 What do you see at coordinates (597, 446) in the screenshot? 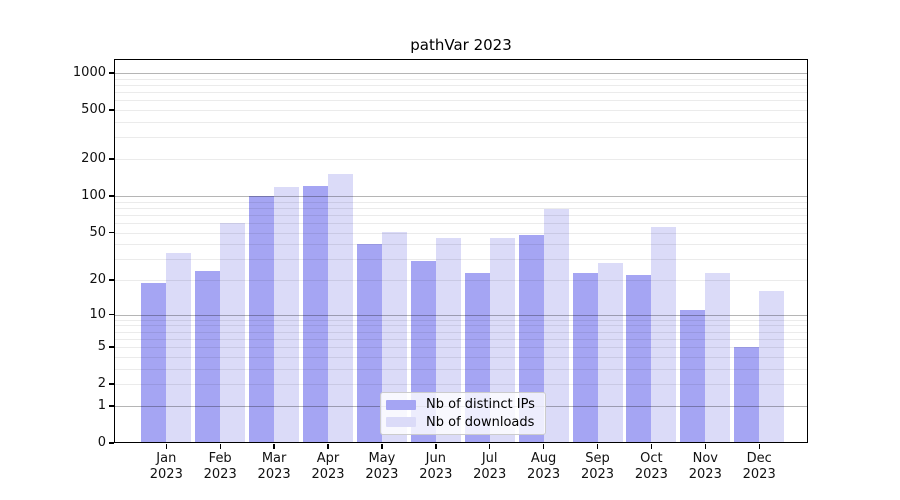
I see `xtick-mark-sep` at bounding box center [597, 446].